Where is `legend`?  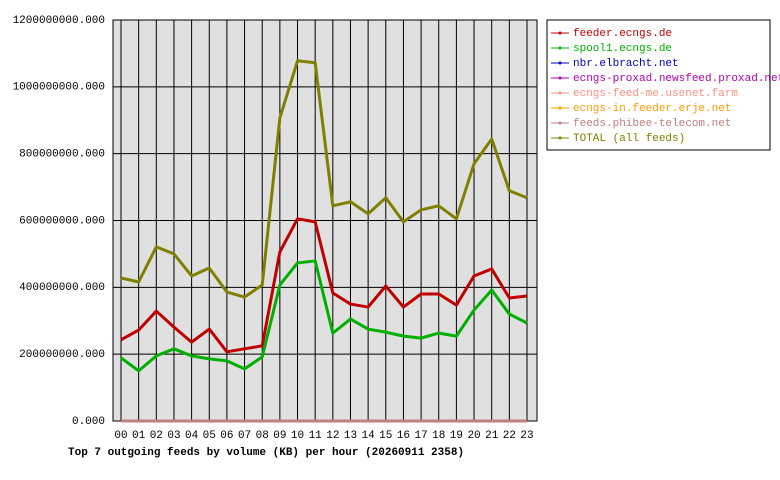 legend is located at coordinates (658, 85).